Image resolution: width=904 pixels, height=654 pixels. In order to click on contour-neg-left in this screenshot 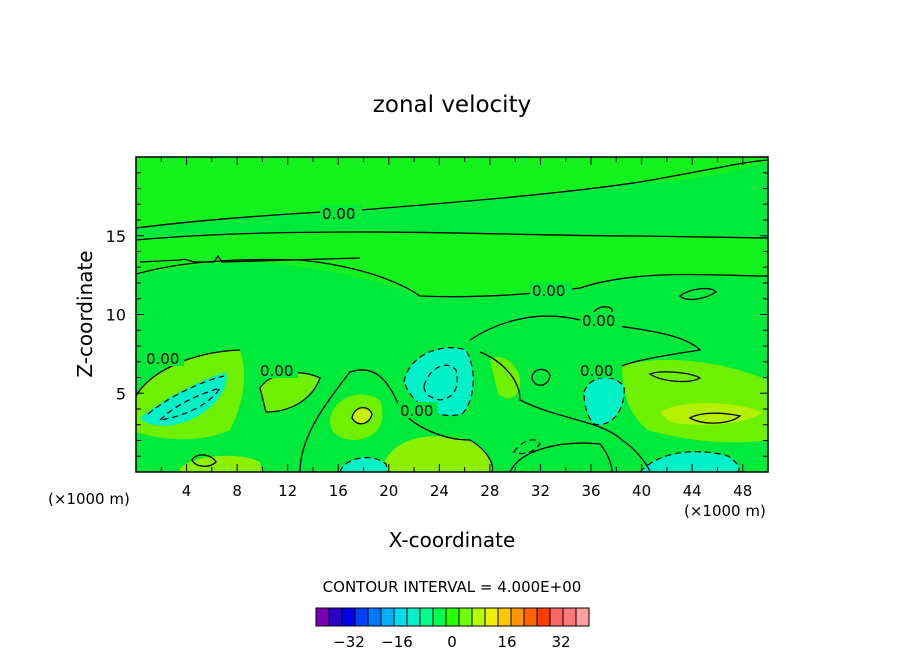, I will do `click(186, 395)`.